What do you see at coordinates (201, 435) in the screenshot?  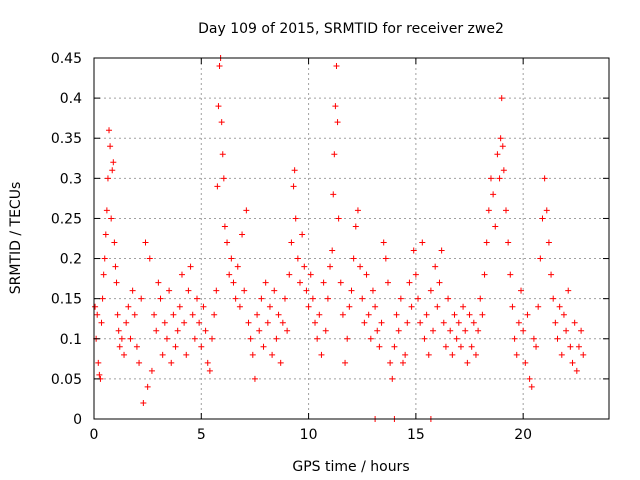 I see `x-tick-label: 5` at bounding box center [201, 435].